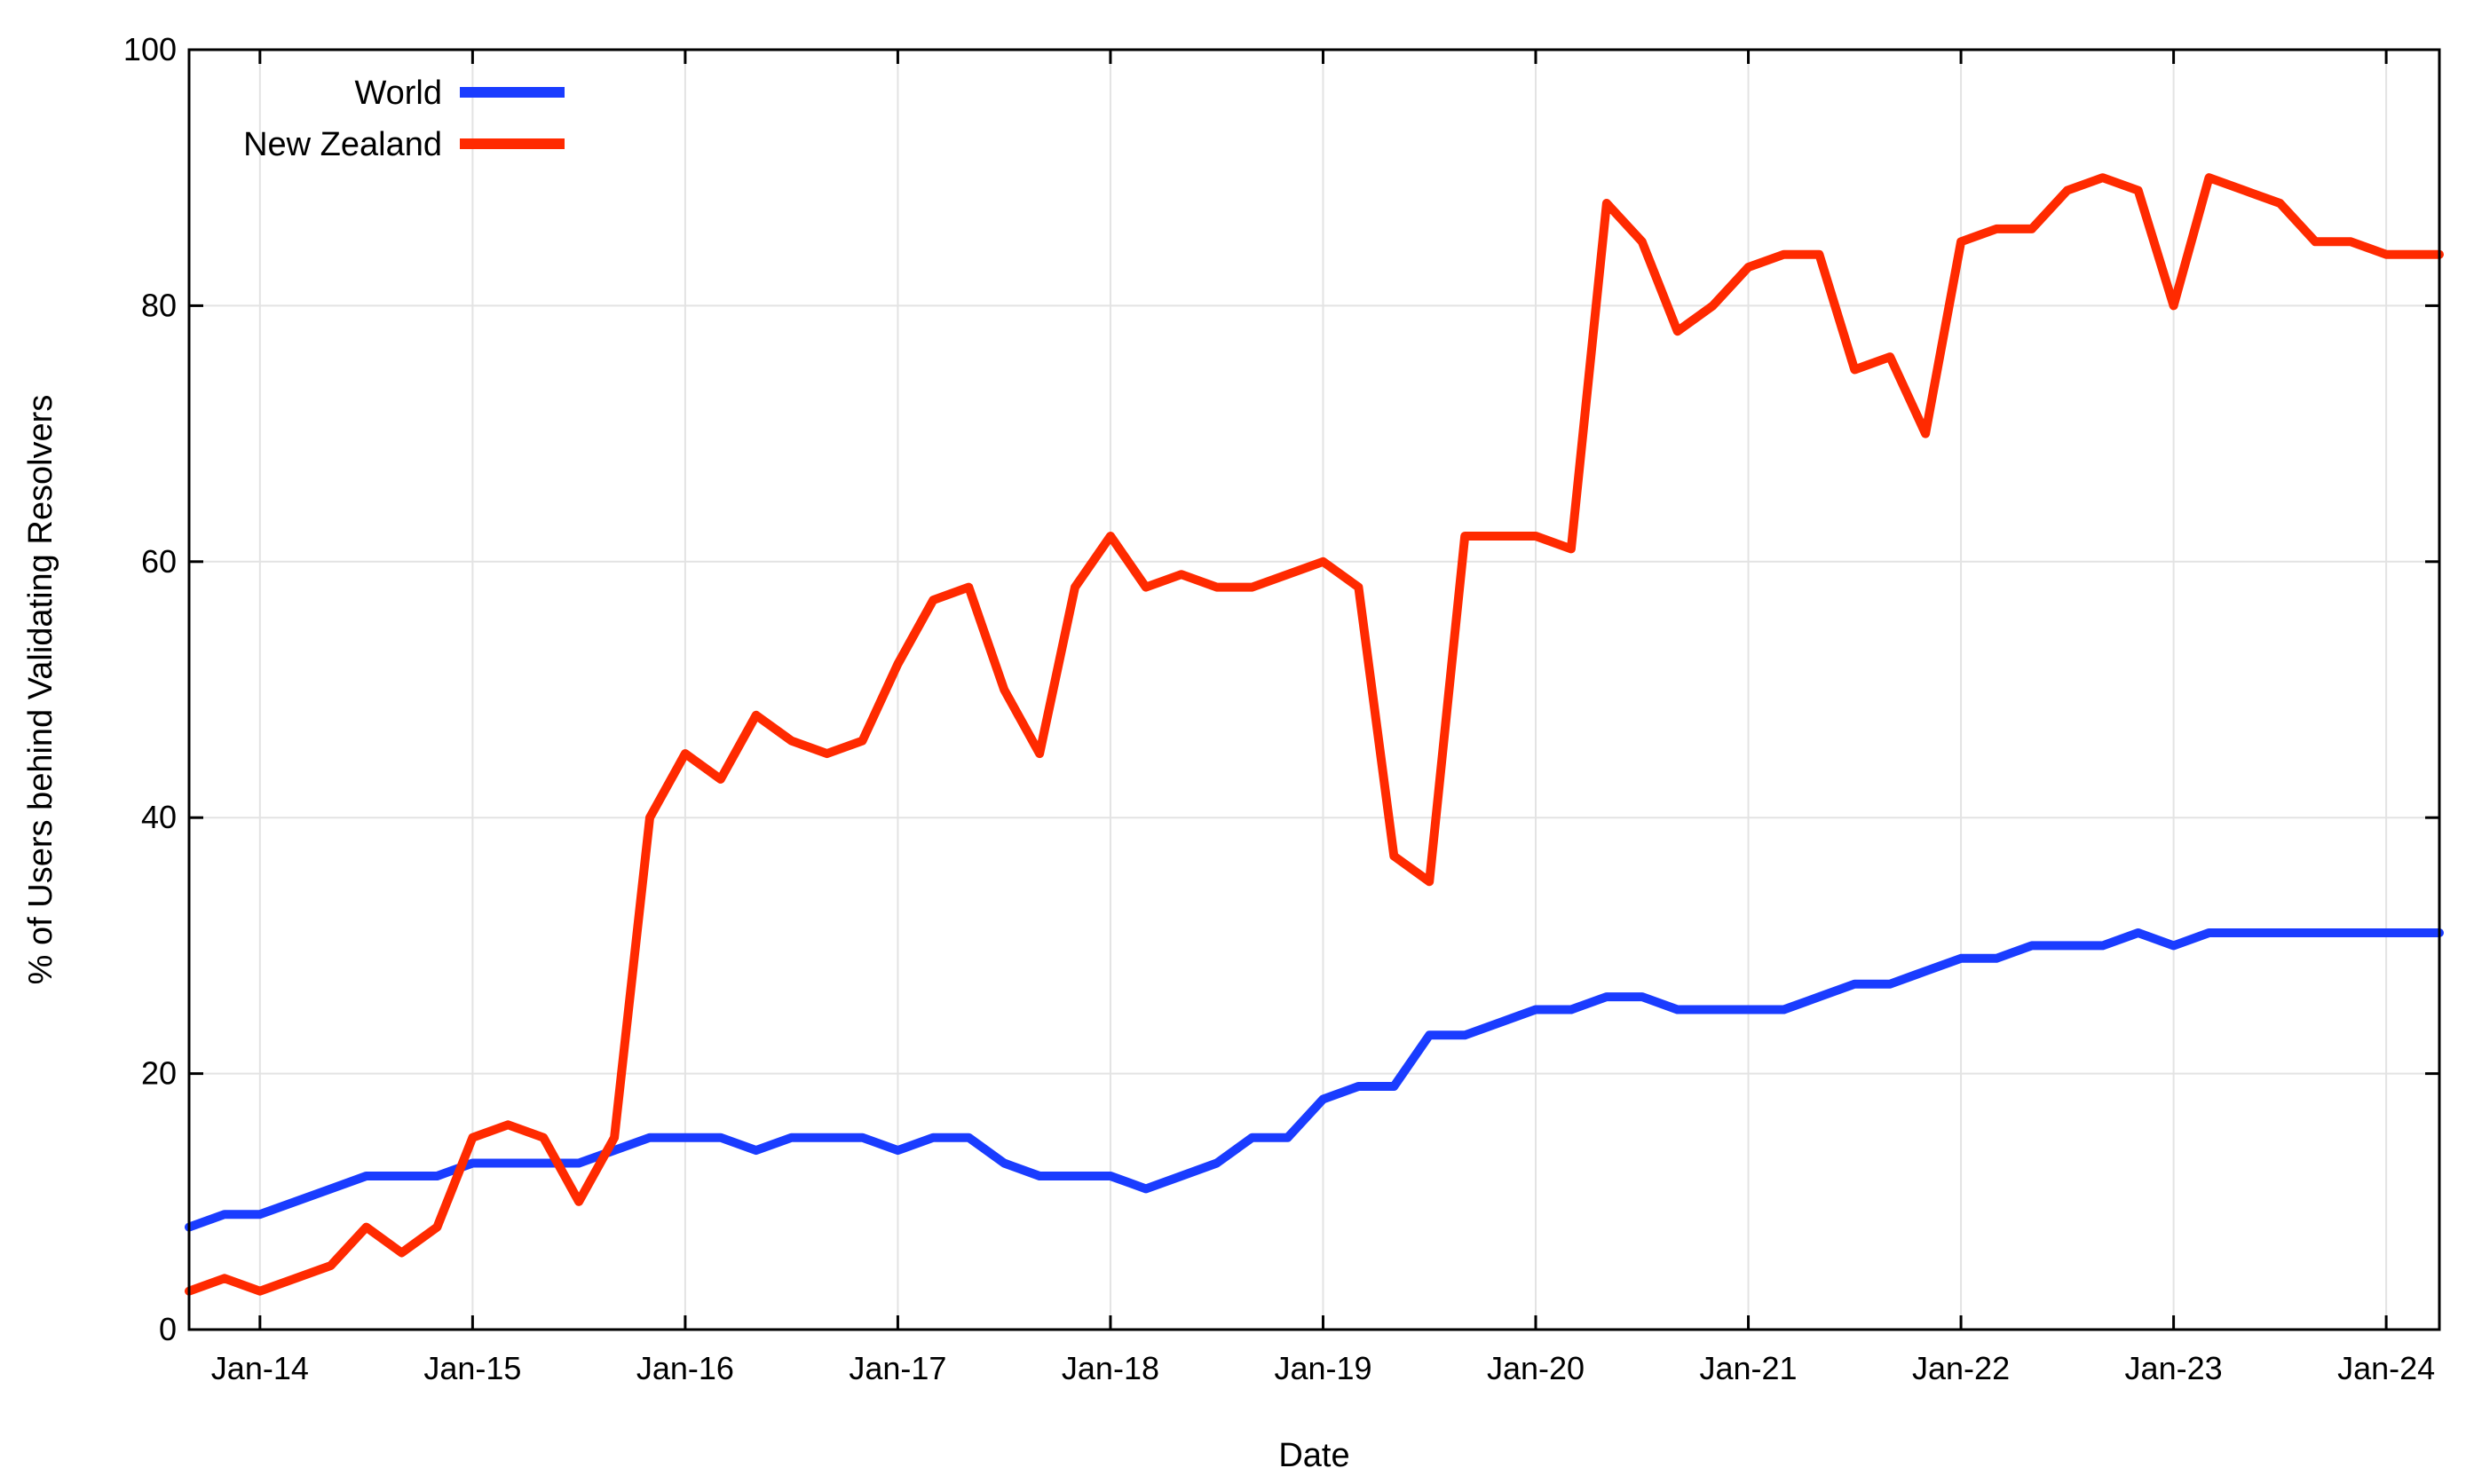  Describe the element at coordinates (897, 1368) in the screenshot. I see `x-tick-label: Jan-17` at that location.